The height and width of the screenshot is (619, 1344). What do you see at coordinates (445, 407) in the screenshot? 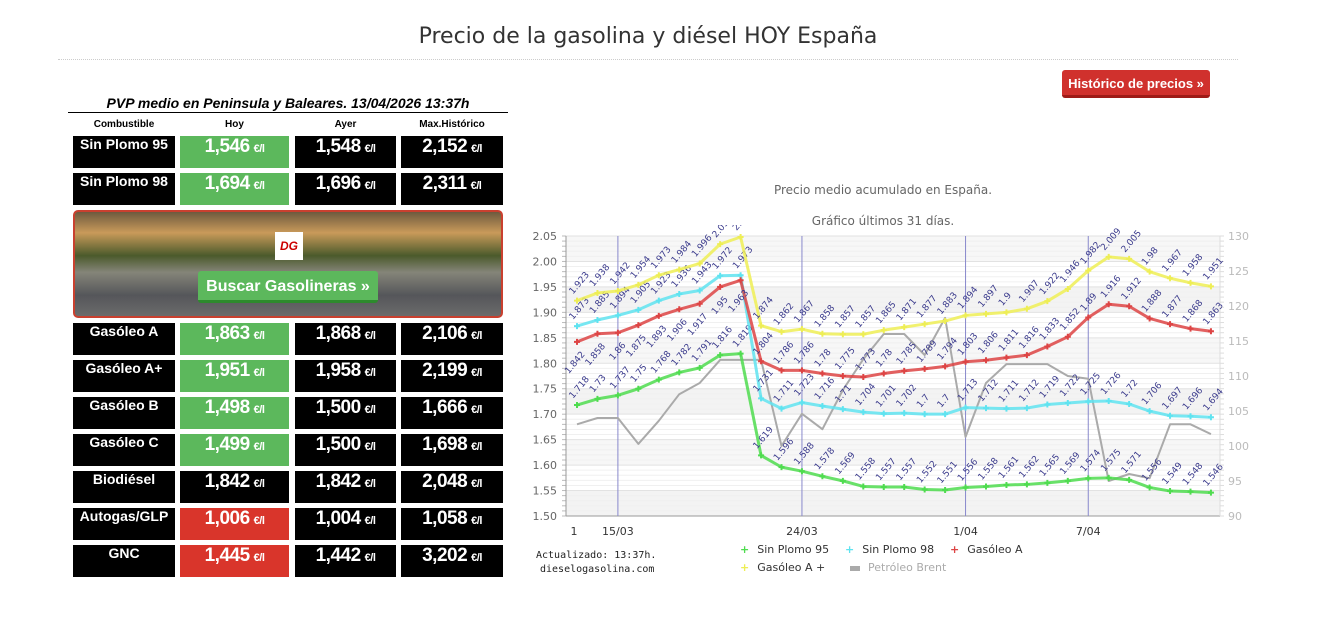
I see `value: 1,666` at bounding box center [445, 407].